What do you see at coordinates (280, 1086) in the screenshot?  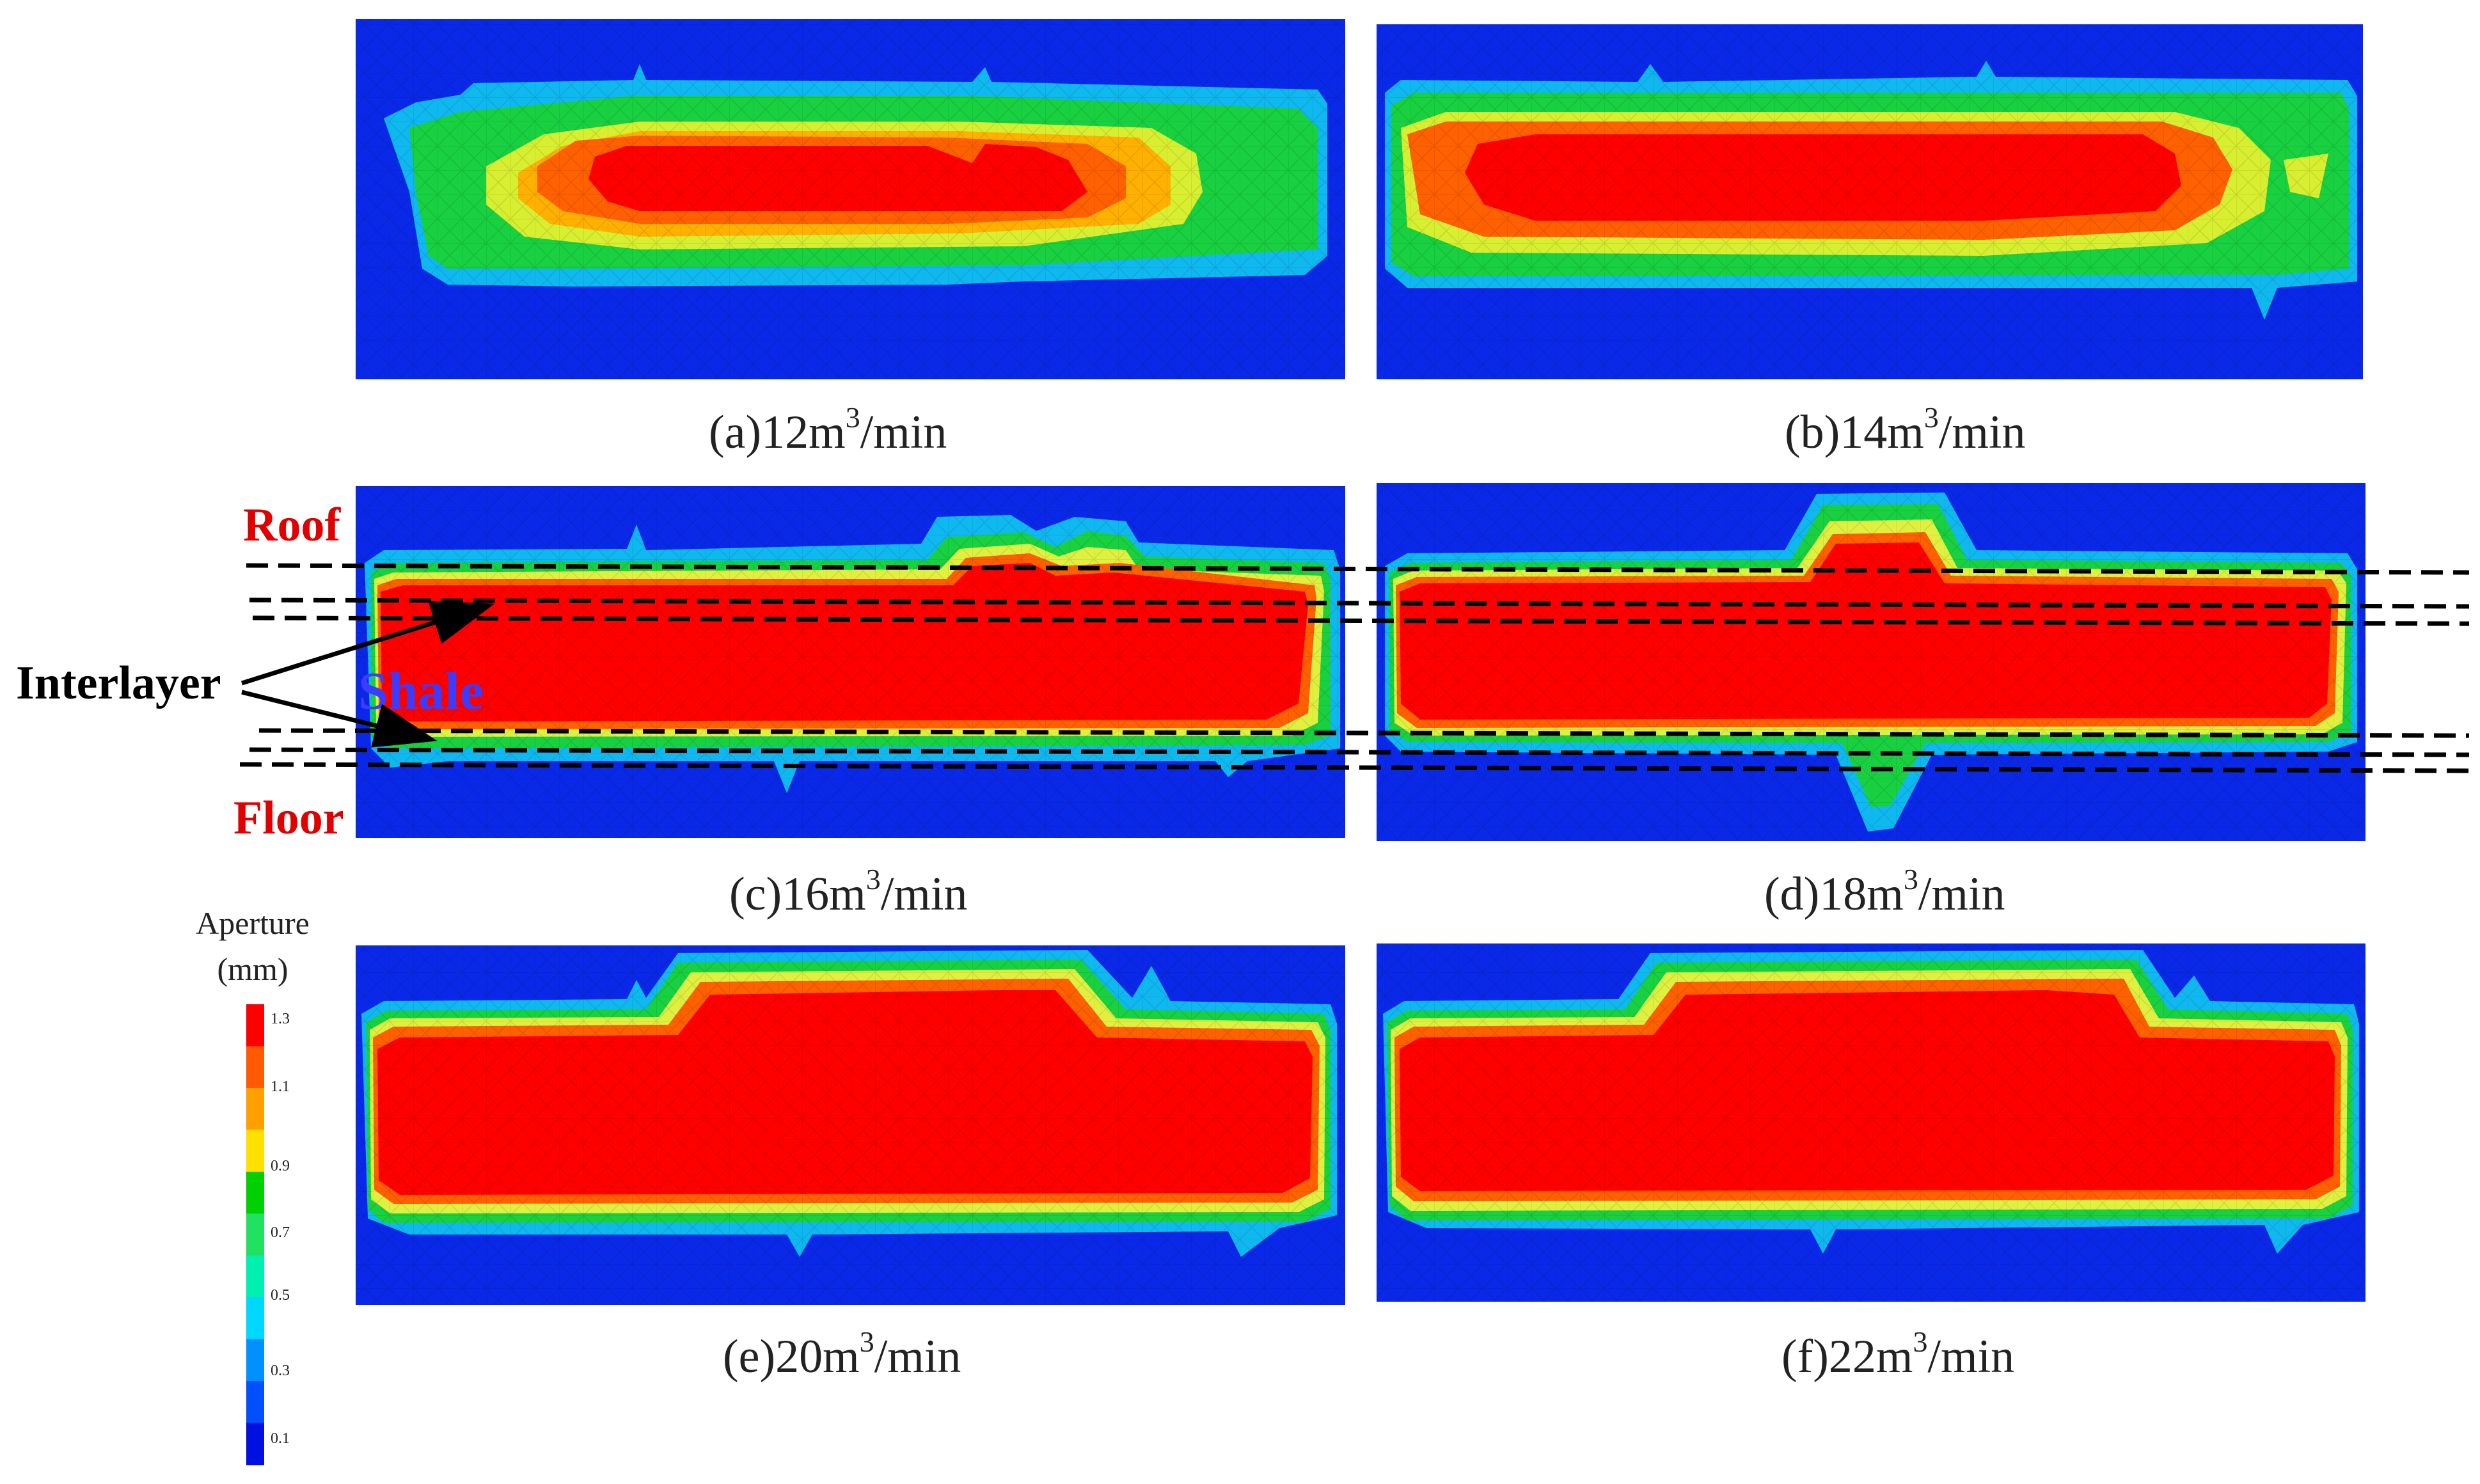 I see `legend-tick-1: 1.1` at bounding box center [280, 1086].